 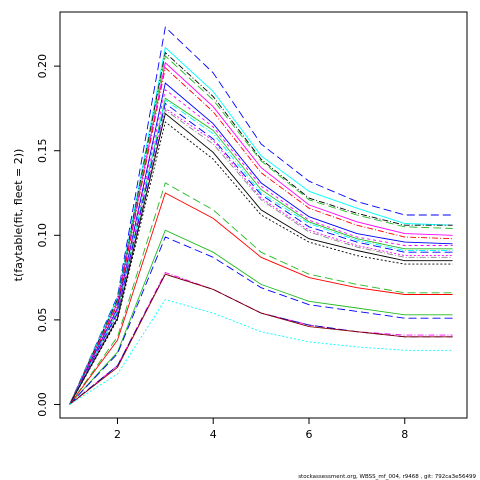 I want to click on x-tick-label: 4, so click(x=213, y=434).